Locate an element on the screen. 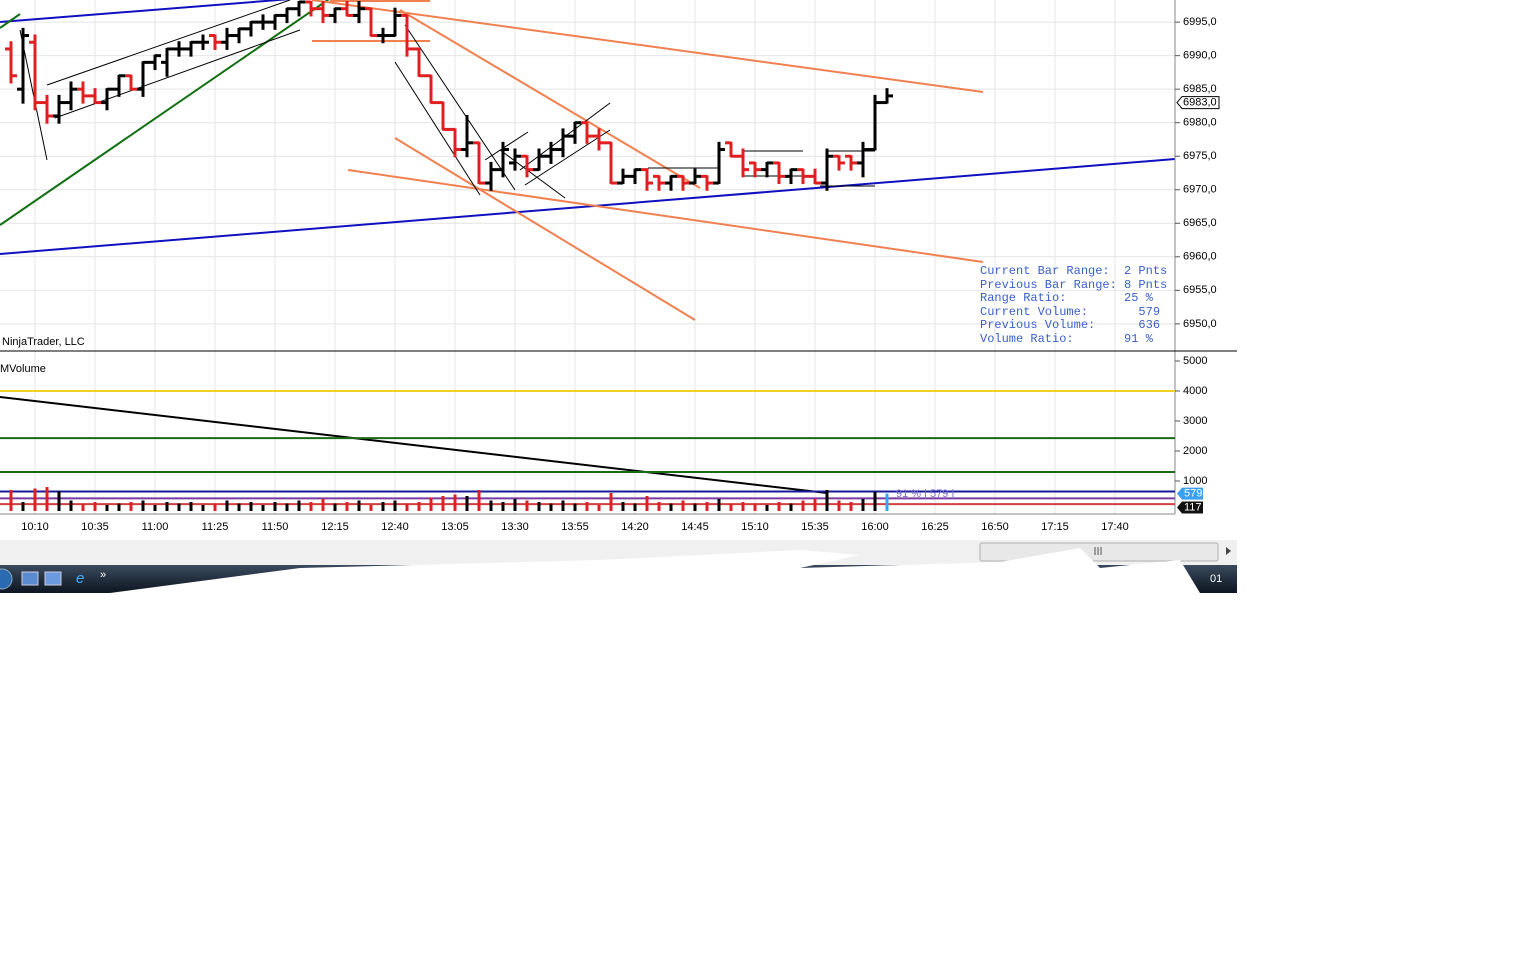 This screenshot has height=960, width=1536. x-tick-label: 16:25 is located at coordinates (935, 527).